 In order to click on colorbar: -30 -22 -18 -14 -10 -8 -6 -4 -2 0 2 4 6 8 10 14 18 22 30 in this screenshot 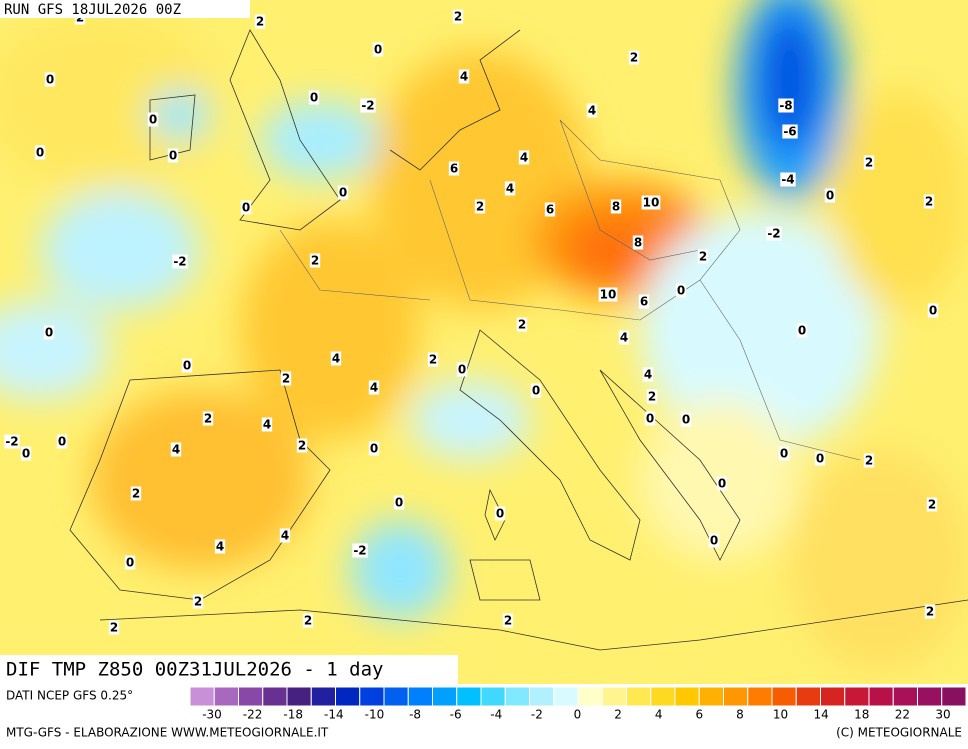, I will do `click(578, 704)`.